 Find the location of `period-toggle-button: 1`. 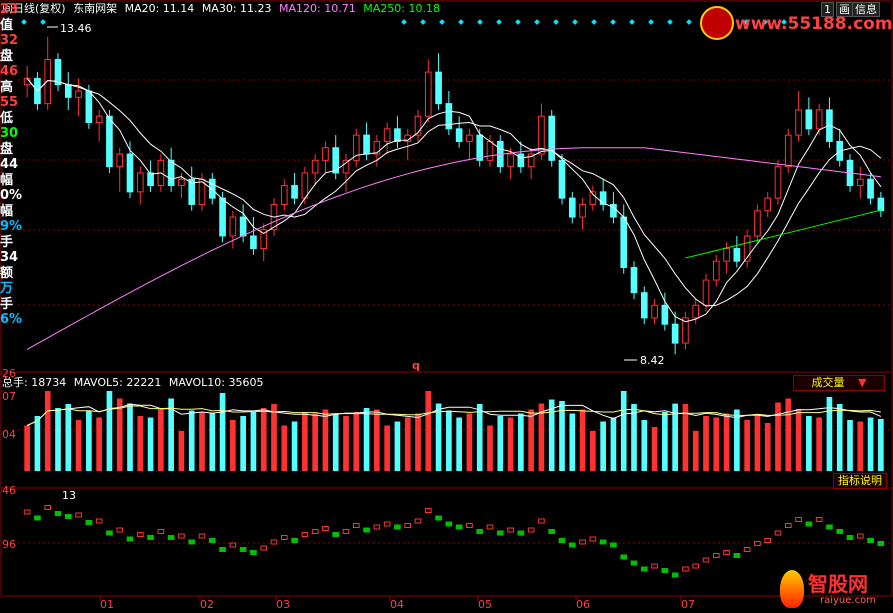

period-toggle-button: 1 is located at coordinates (827, 9).